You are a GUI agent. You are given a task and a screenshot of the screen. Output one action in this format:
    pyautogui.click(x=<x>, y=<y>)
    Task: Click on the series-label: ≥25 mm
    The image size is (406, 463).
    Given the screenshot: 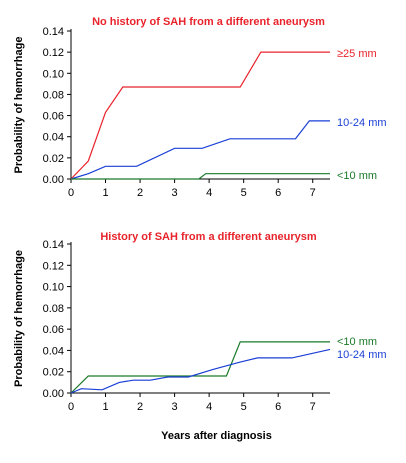 What is the action you would take?
    pyautogui.click(x=357, y=54)
    